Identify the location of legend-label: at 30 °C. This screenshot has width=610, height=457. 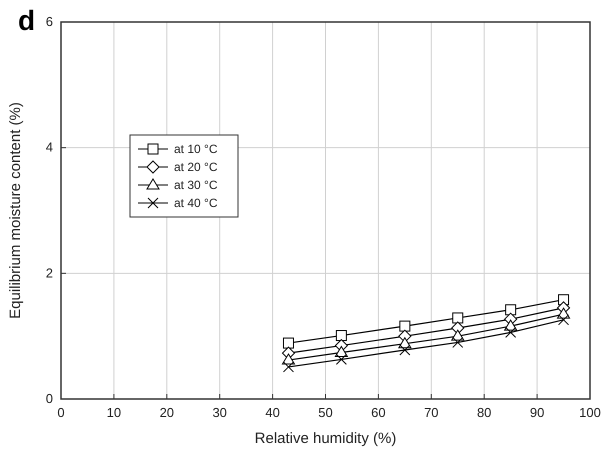
(196, 185).